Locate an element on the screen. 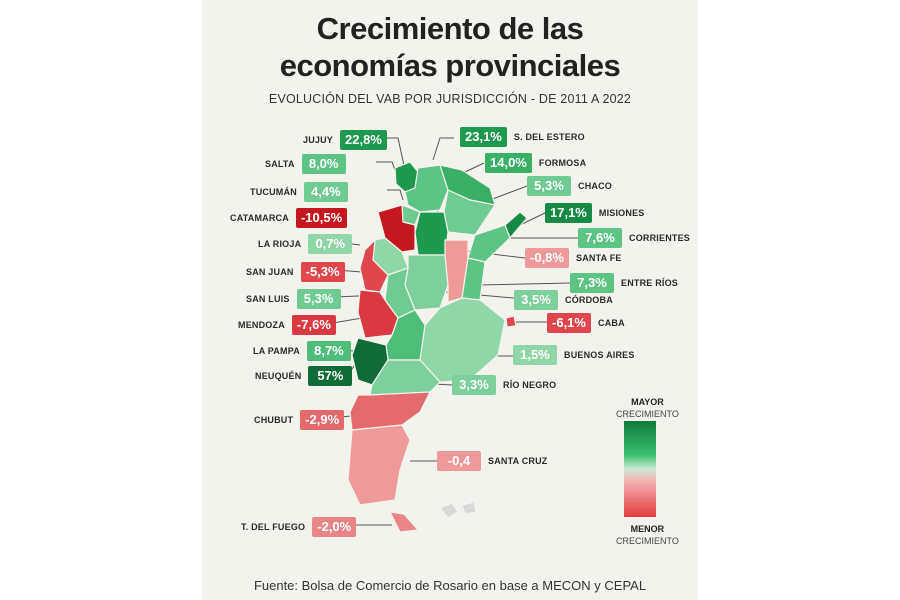  province-name: ENTRE RÍOS is located at coordinates (650, 283).